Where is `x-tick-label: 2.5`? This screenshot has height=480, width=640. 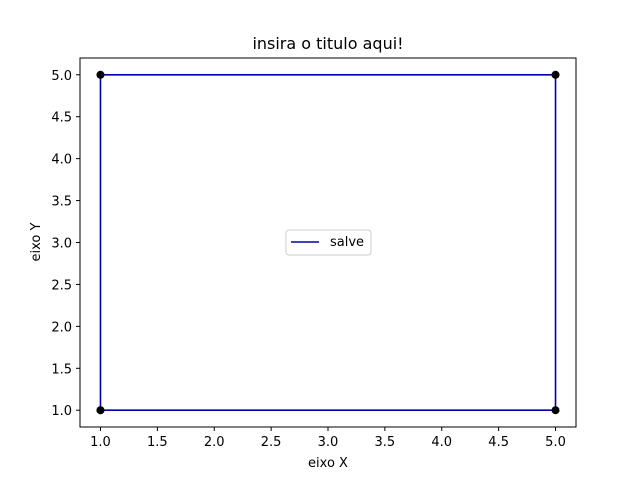 x-tick-label: 2.5 is located at coordinates (271, 442).